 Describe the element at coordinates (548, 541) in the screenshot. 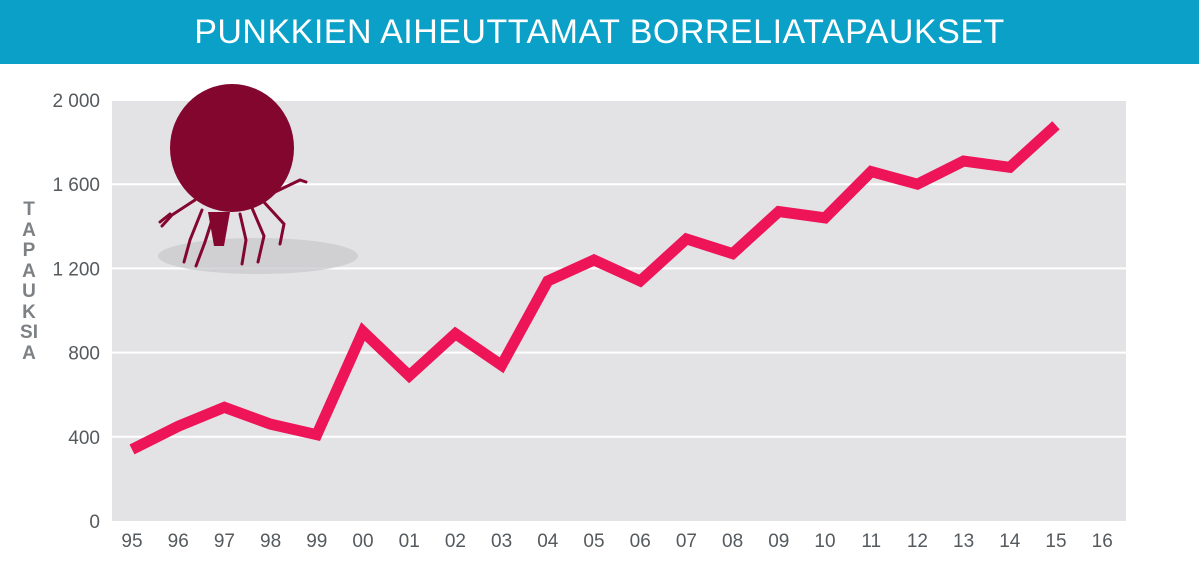

I see `x-tick-label: 04` at that location.